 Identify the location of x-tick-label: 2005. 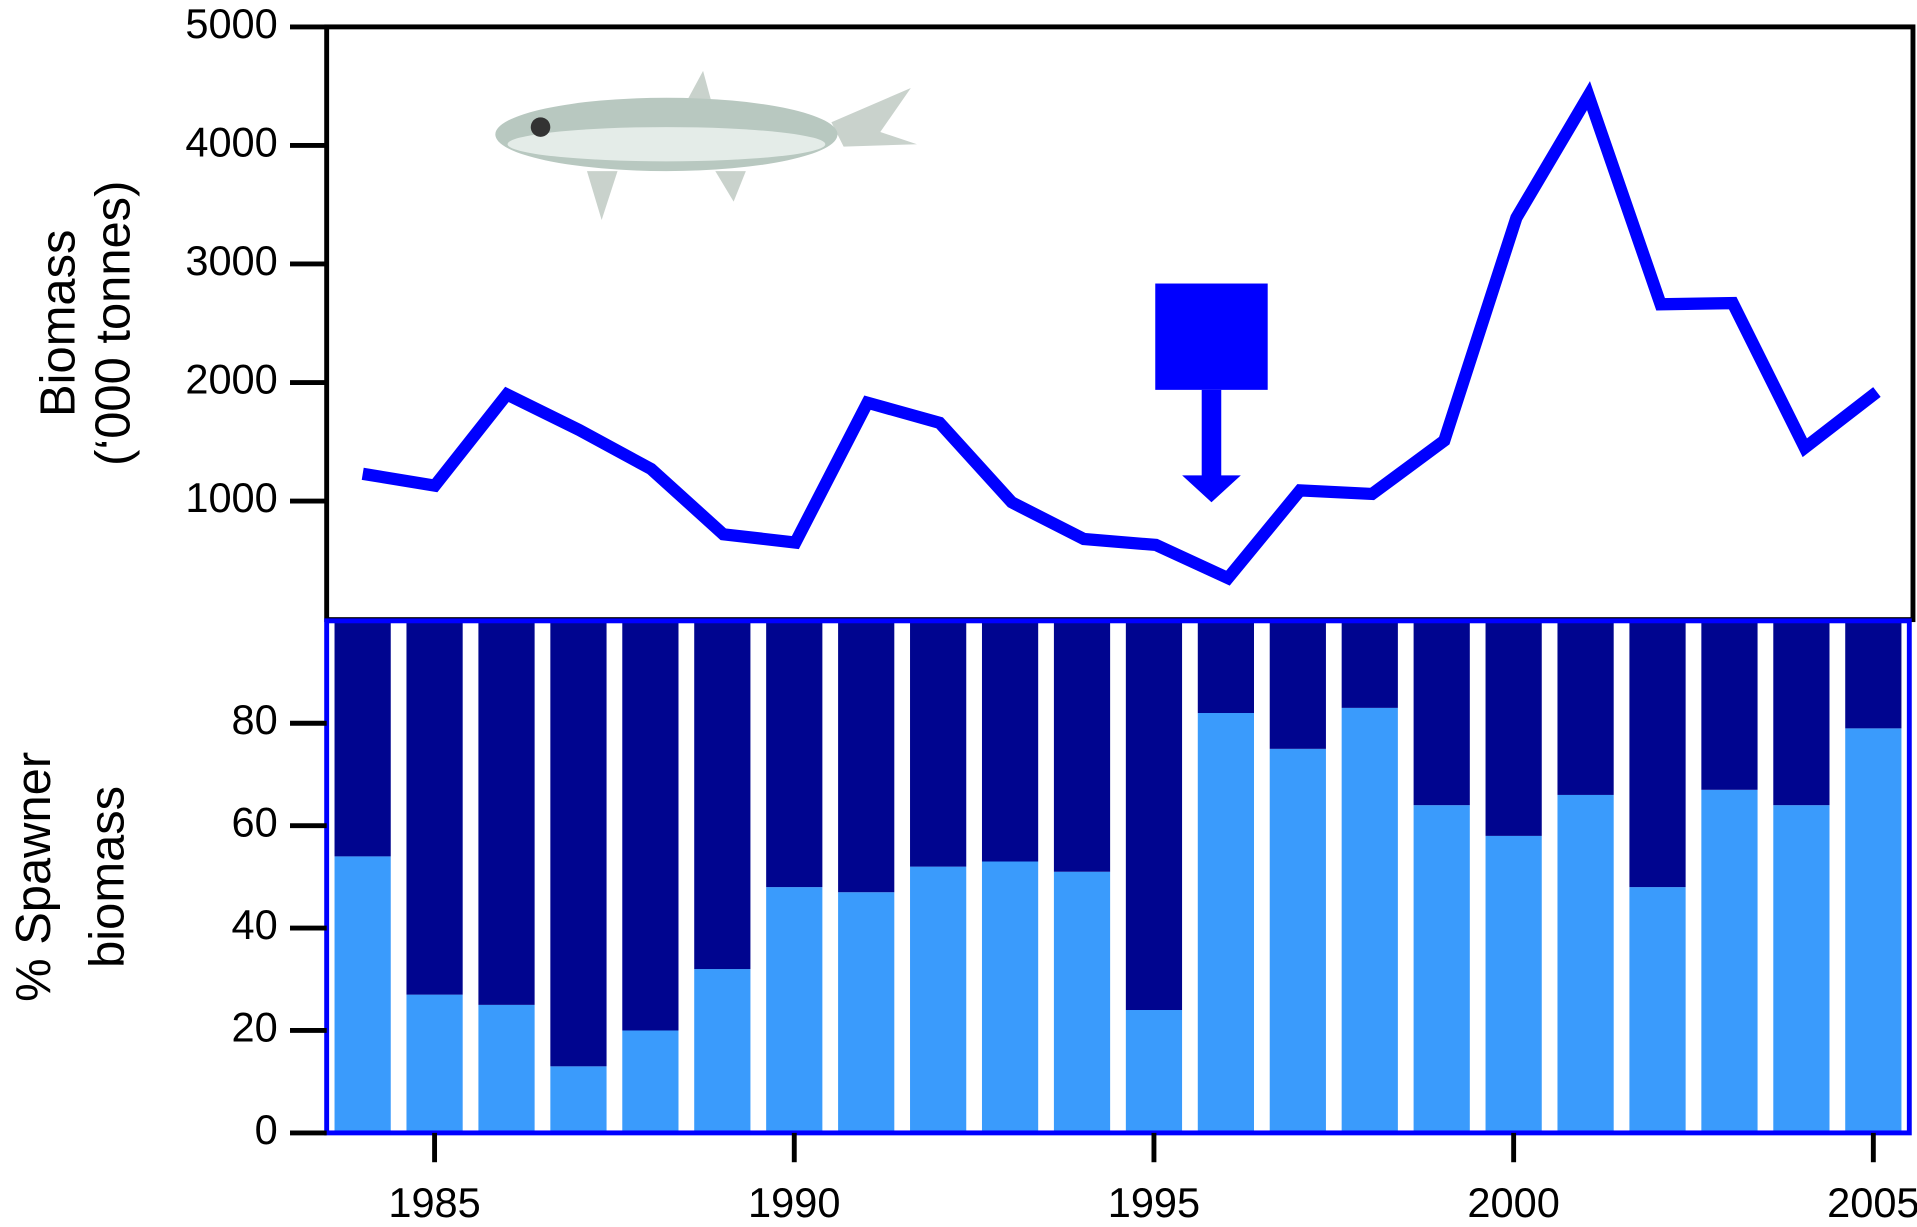
(1872, 1202).